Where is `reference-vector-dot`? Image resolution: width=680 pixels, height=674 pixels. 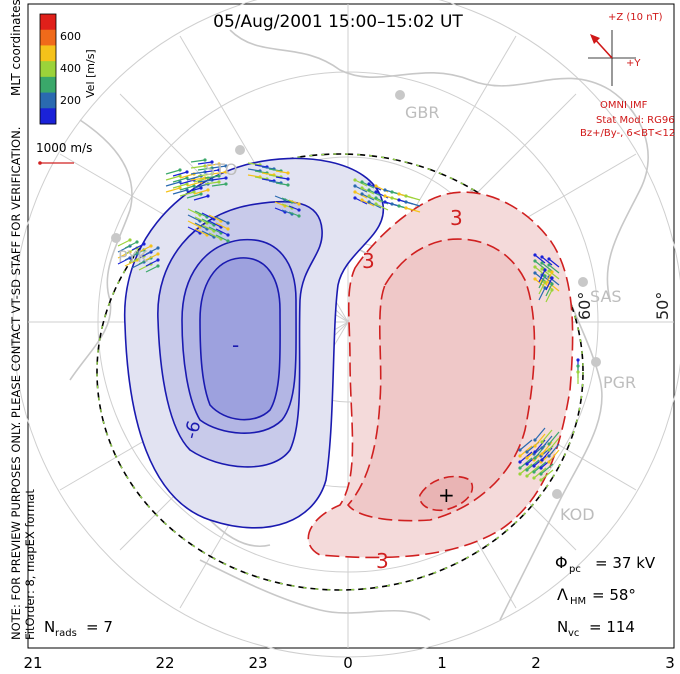 reference-vector-dot is located at coordinates (40, 163).